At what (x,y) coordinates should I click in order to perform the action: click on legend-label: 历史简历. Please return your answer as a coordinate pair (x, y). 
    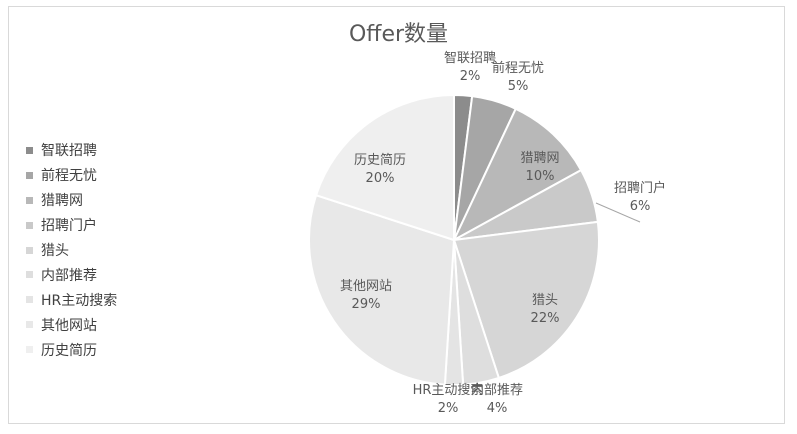
    Looking at the image, I should click on (69, 350).